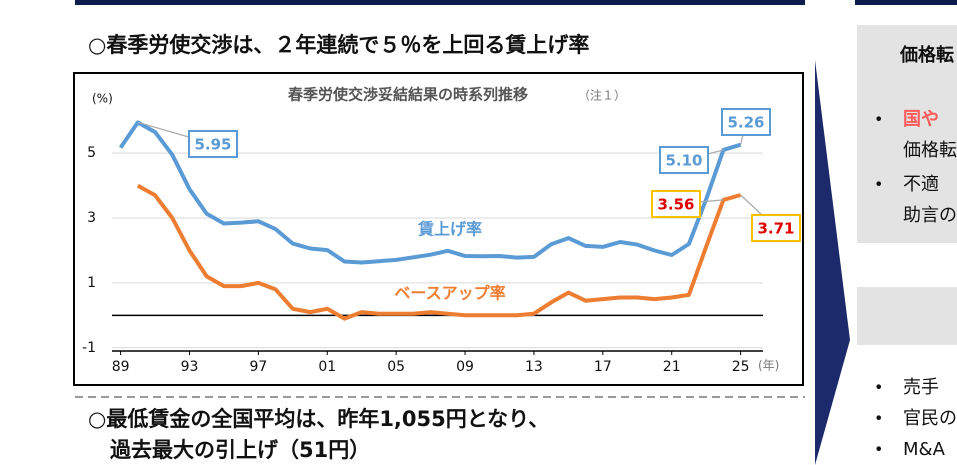 This screenshot has width=957, height=465. Describe the element at coordinates (768, 366) in the screenshot. I see `x-axis-label: (年)` at that location.